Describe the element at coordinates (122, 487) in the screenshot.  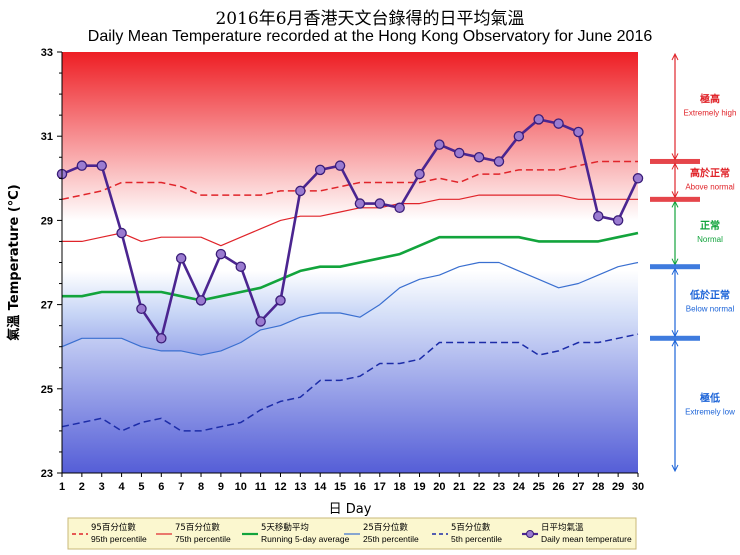
I see `x-tick-label: 4` at that location.